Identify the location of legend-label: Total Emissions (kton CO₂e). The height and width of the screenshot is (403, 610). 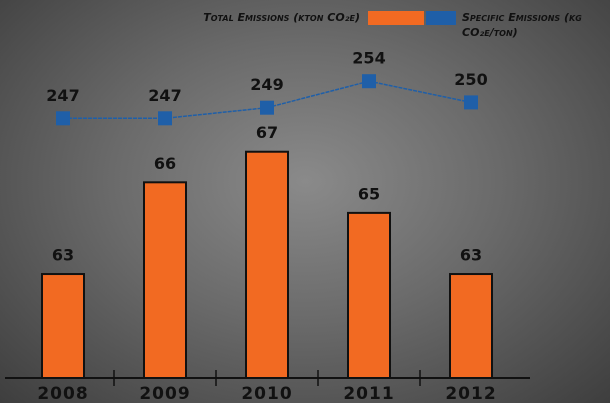
(281, 17).